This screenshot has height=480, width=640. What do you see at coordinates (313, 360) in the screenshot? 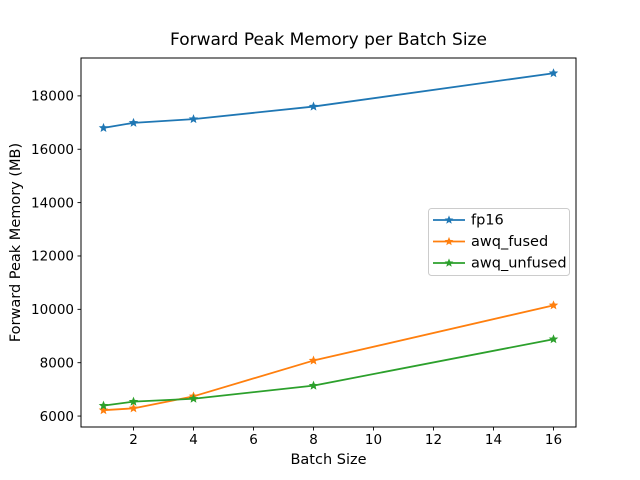
I see `data-point-awq_fused-x8` at bounding box center [313, 360].